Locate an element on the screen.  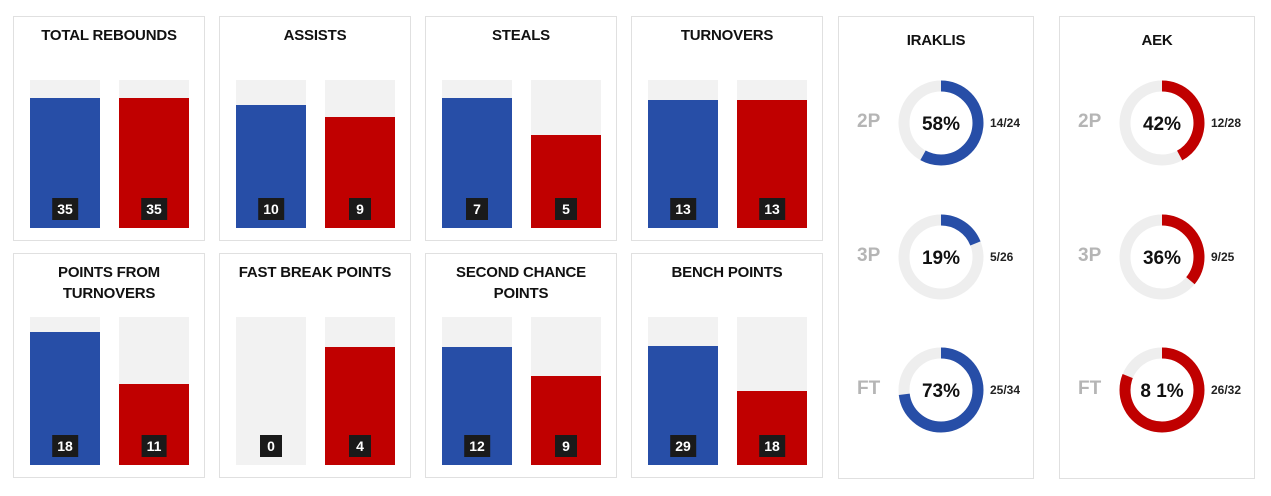
team-name: AEK is located at coordinates (1157, 40).